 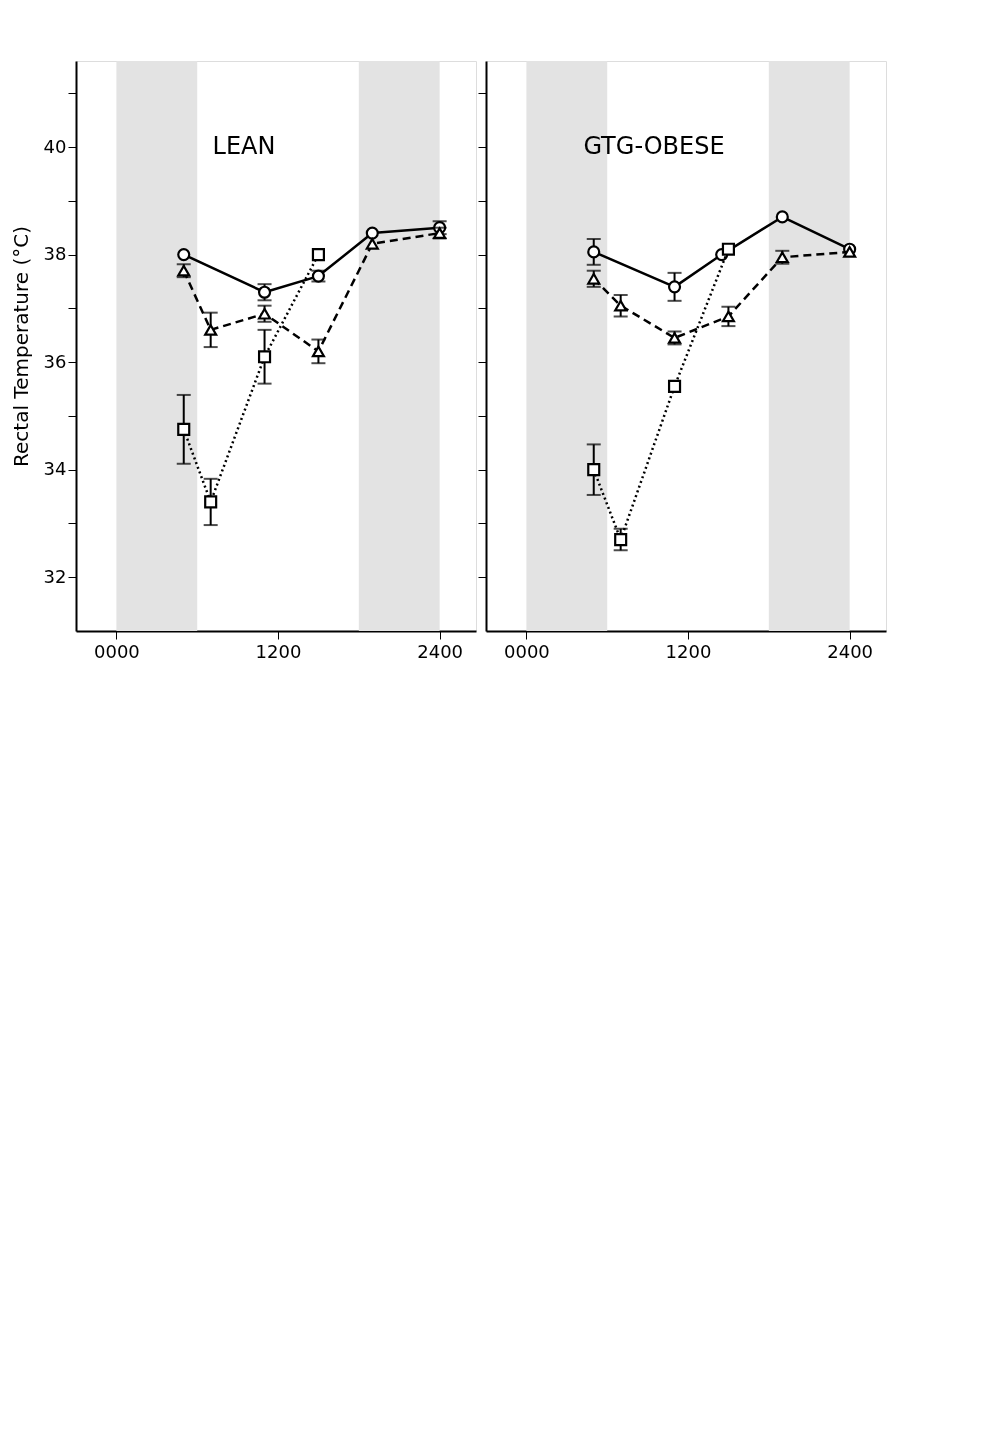 I want to click on y-axis-title: Rectal Temperature (°C), so click(x=20, y=346).